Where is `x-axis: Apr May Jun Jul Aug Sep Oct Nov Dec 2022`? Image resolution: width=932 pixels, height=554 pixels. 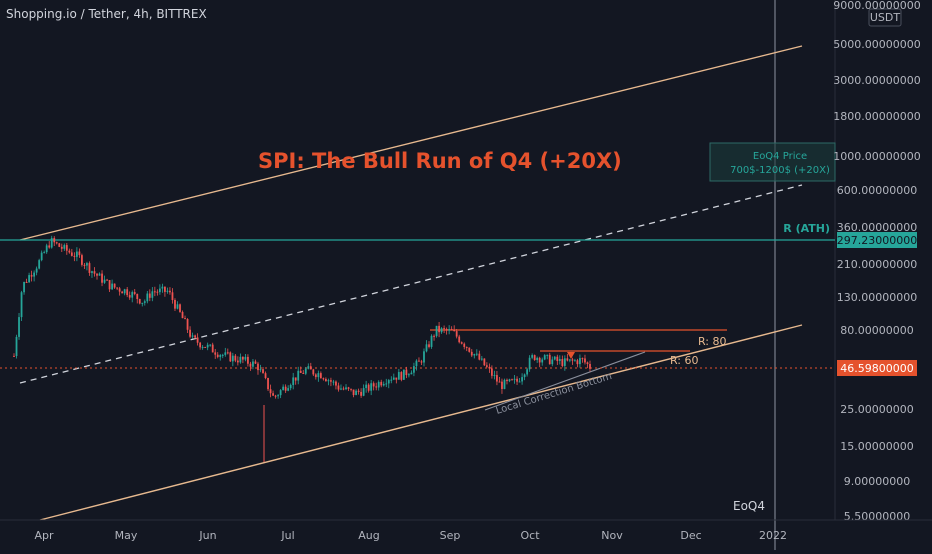 x-axis: Apr May Jun Jul Aug Sep Oct Nov Dec 2022 is located at coordinates (410, 535).